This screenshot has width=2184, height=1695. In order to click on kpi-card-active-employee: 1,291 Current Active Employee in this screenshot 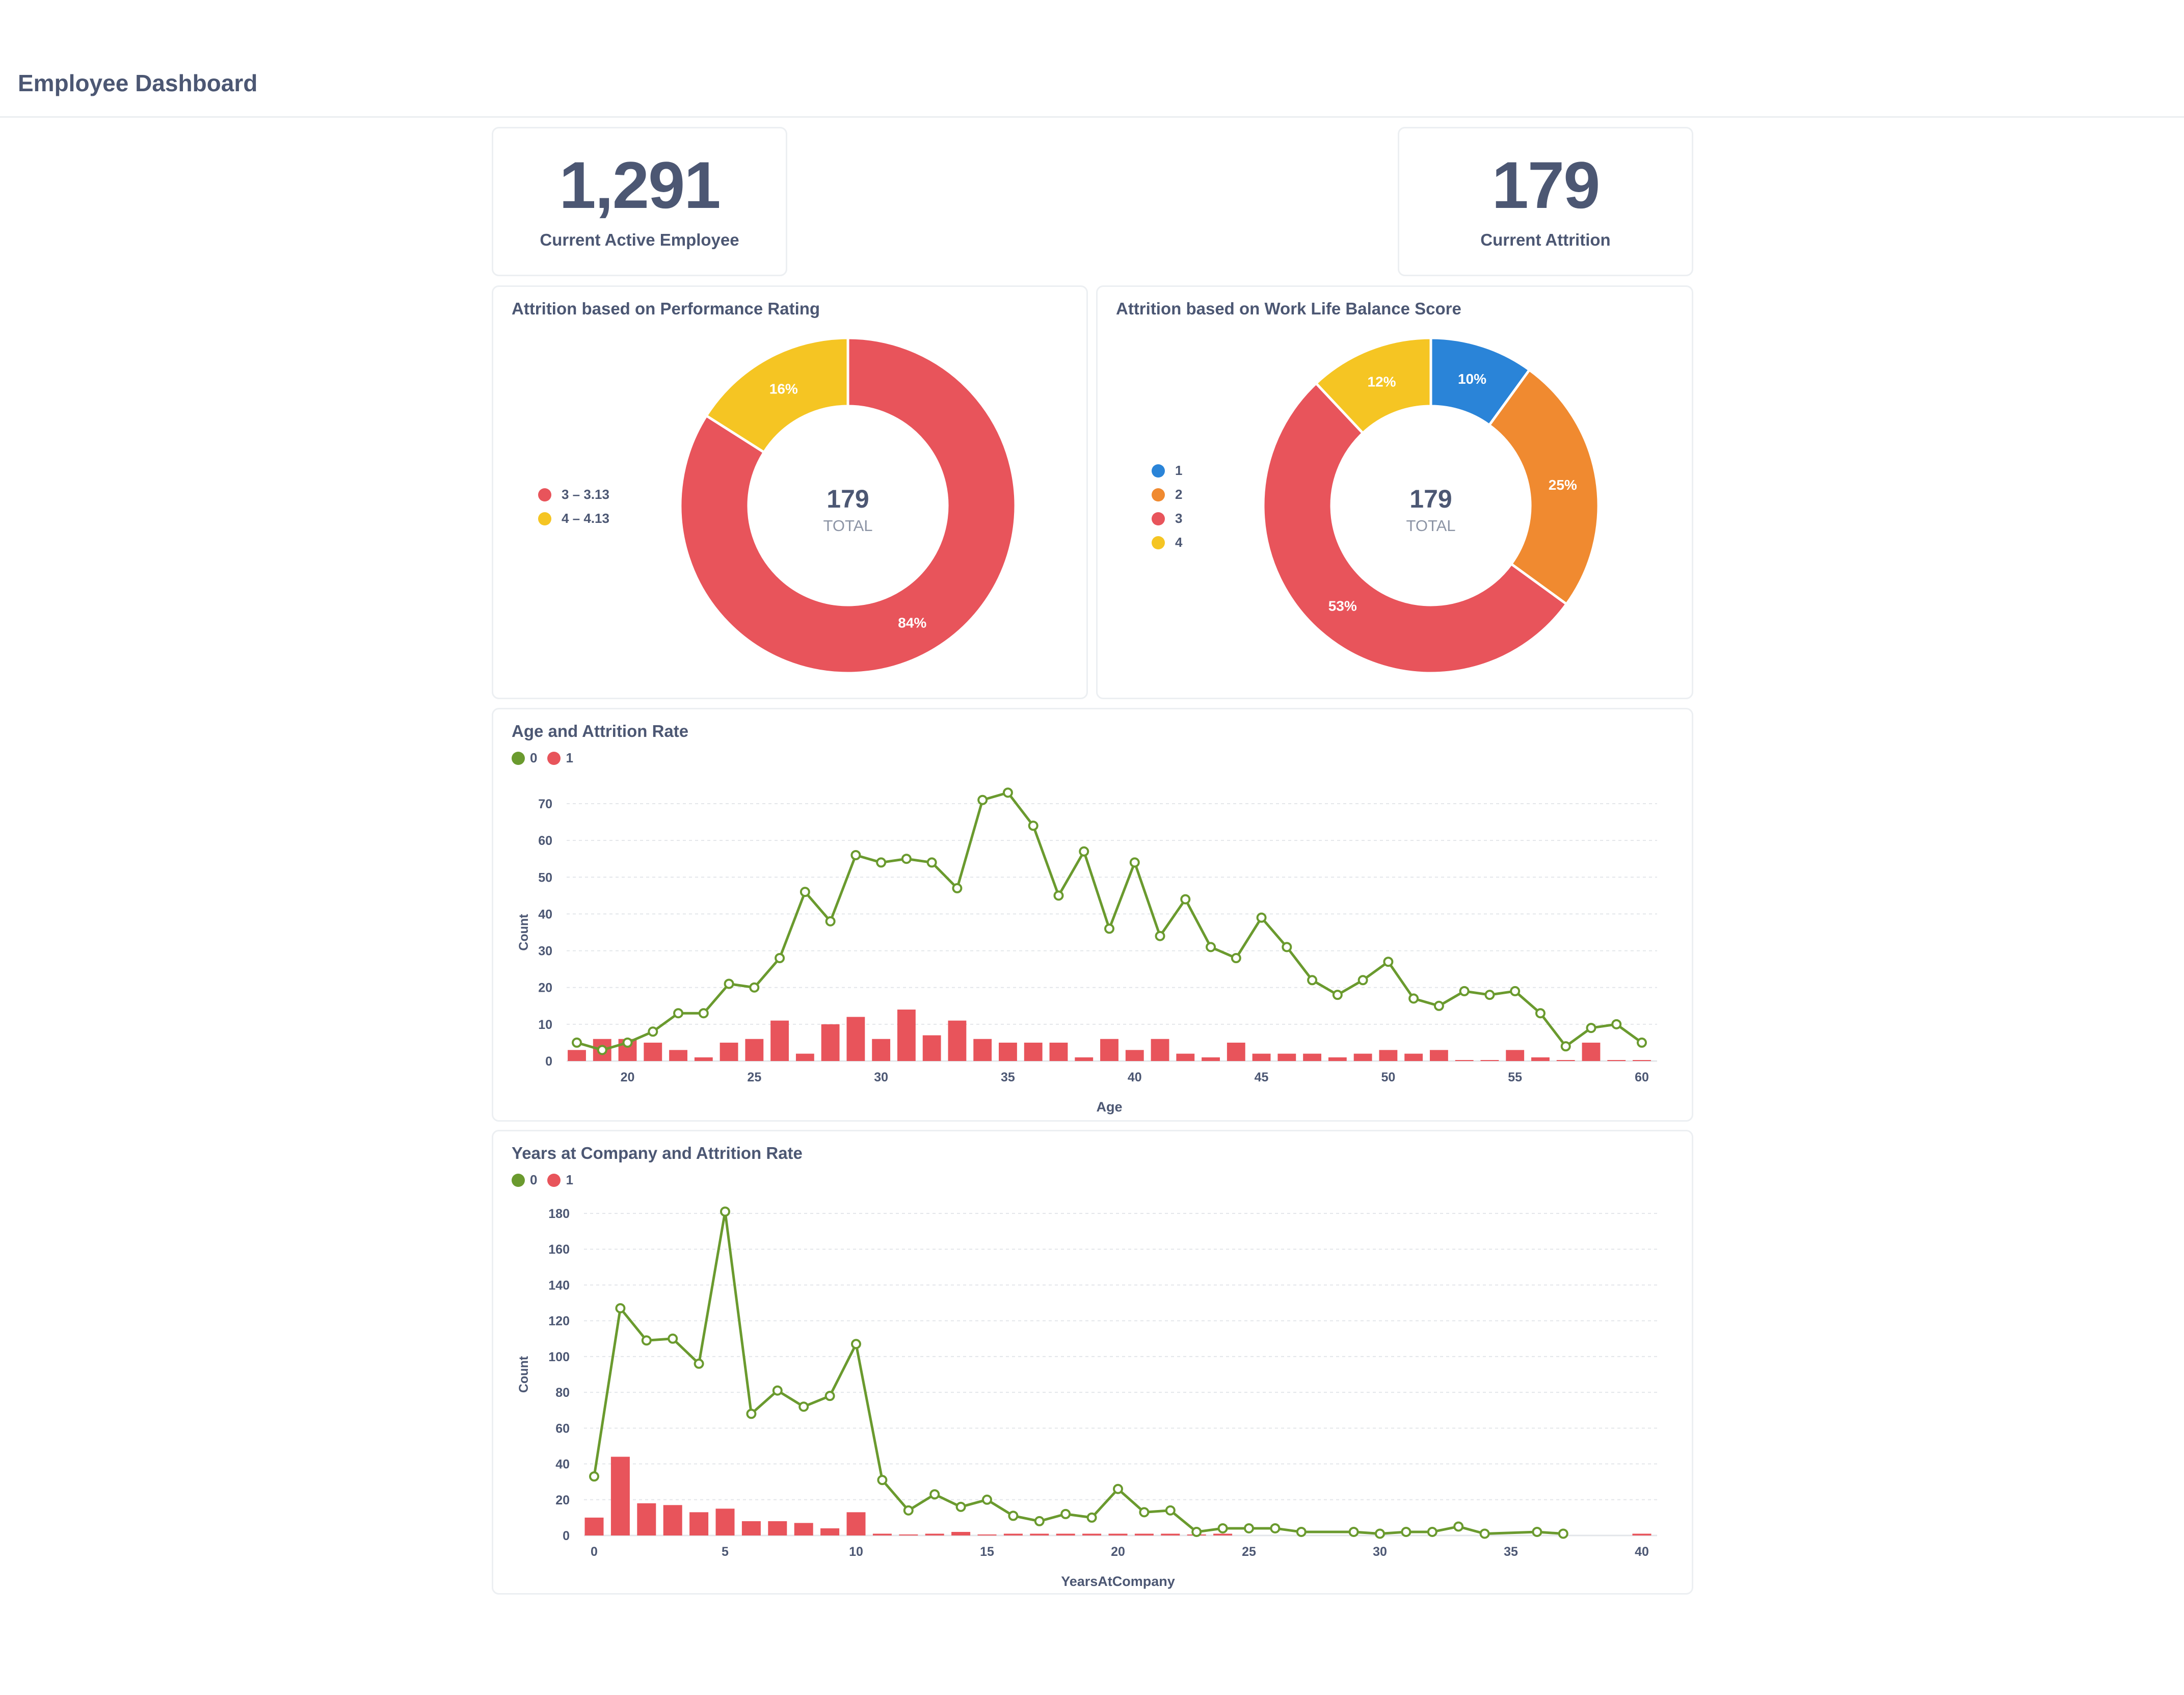, I will do `click(639, 201)`.